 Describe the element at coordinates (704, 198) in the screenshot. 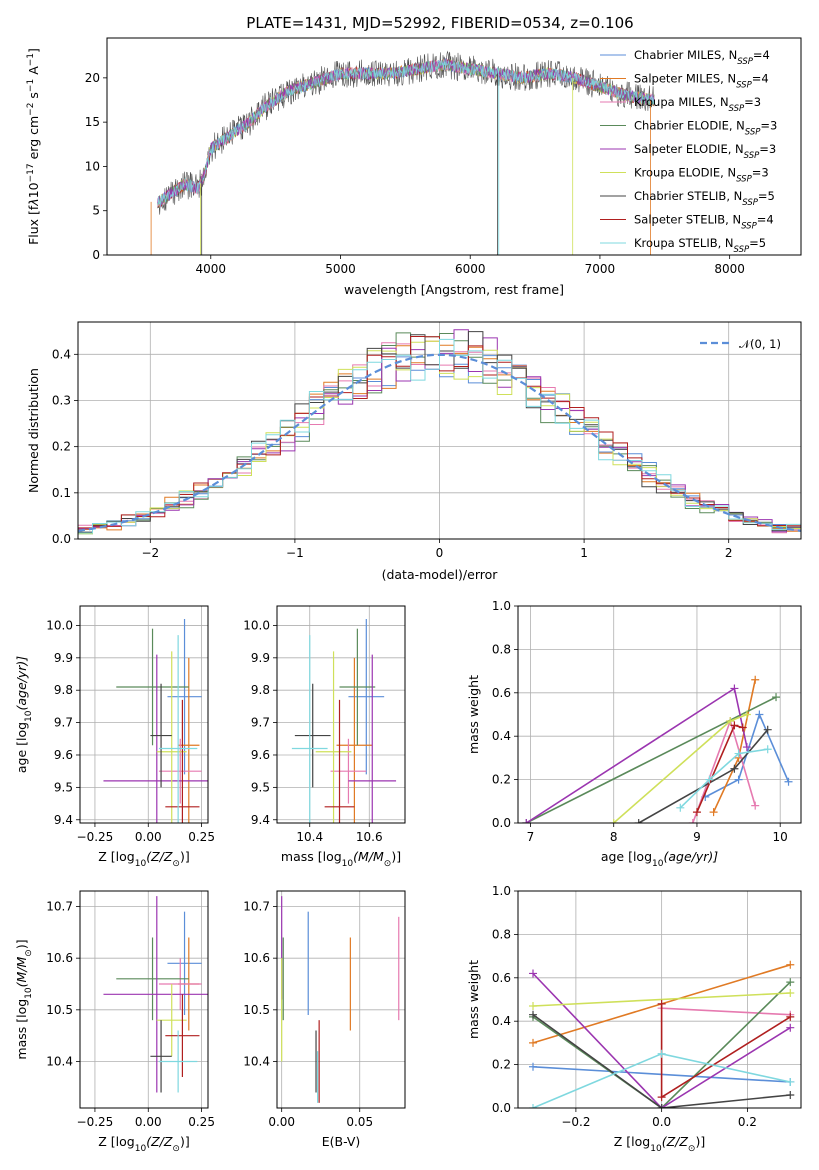

I see `legend-entry: Chabrier STELIB, NSSP=5` at that location.